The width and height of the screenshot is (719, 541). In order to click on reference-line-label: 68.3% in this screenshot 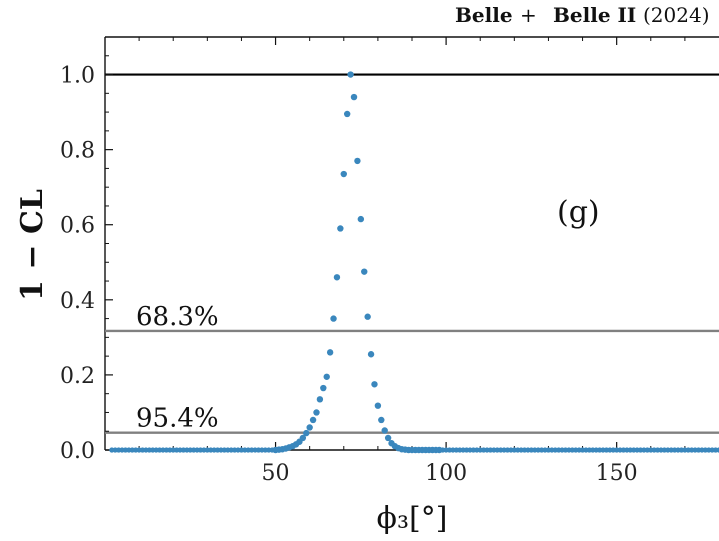, I will do `click(177, 317)`.